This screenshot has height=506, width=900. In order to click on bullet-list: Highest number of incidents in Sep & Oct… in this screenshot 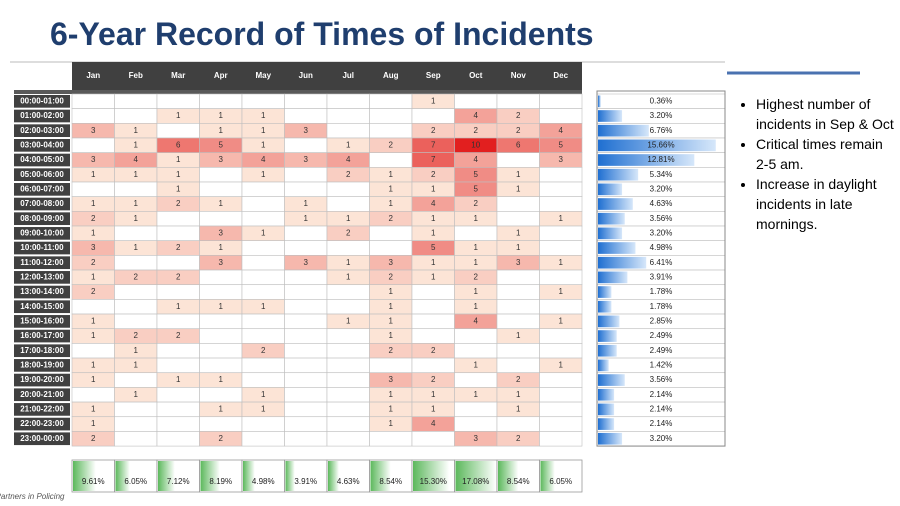, I will do `click(817, 164)`.